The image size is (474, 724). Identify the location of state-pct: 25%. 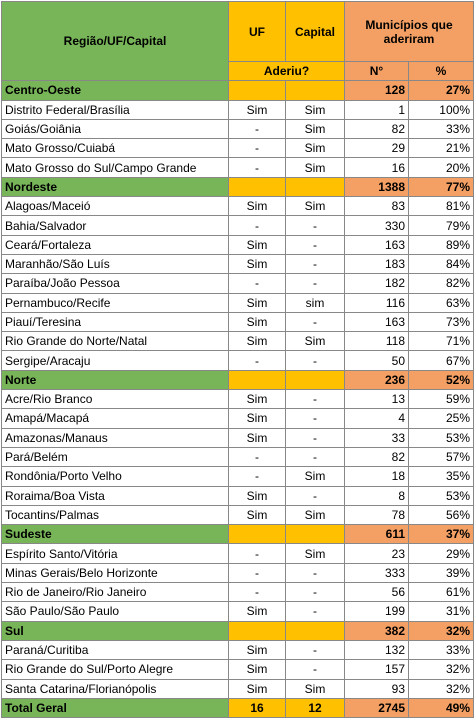
(441, 418).